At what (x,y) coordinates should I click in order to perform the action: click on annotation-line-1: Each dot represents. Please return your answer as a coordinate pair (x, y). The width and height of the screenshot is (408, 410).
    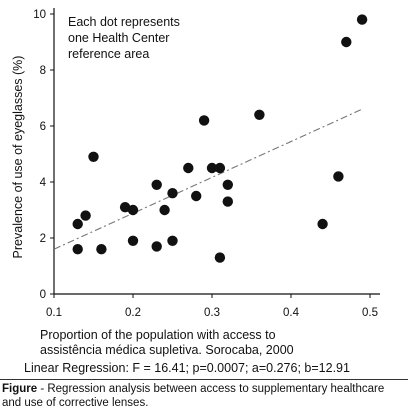
    Looking at the image, I should click on (124, 22).